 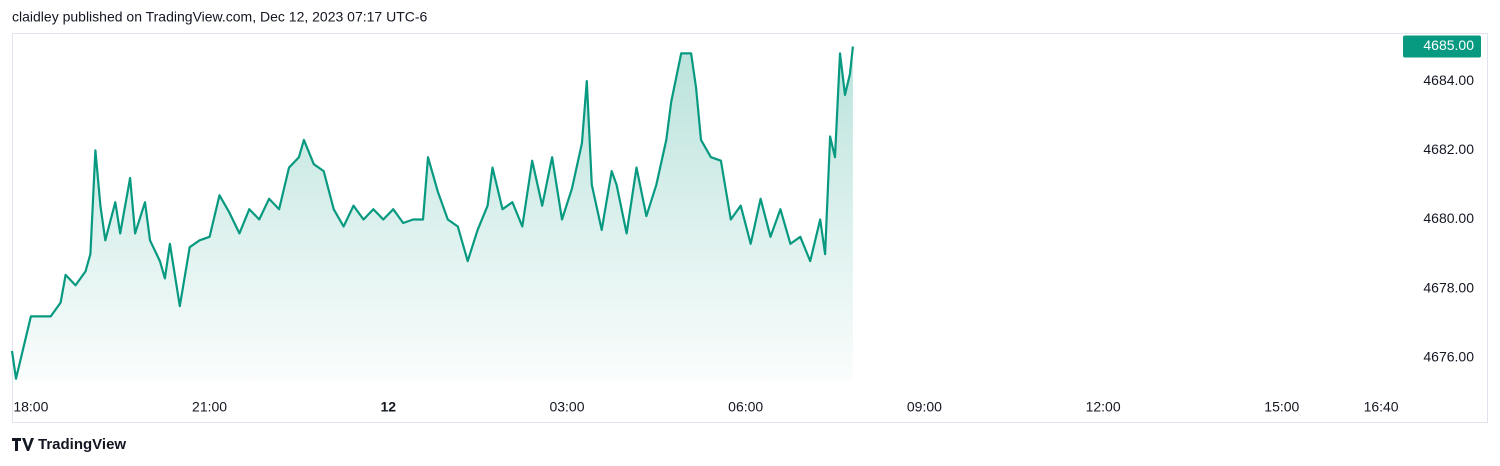 What do you see at coordinates (209, 407) in the screenshot?
I see `x-tick-label: 21:00` at bounding box center [209, 407].